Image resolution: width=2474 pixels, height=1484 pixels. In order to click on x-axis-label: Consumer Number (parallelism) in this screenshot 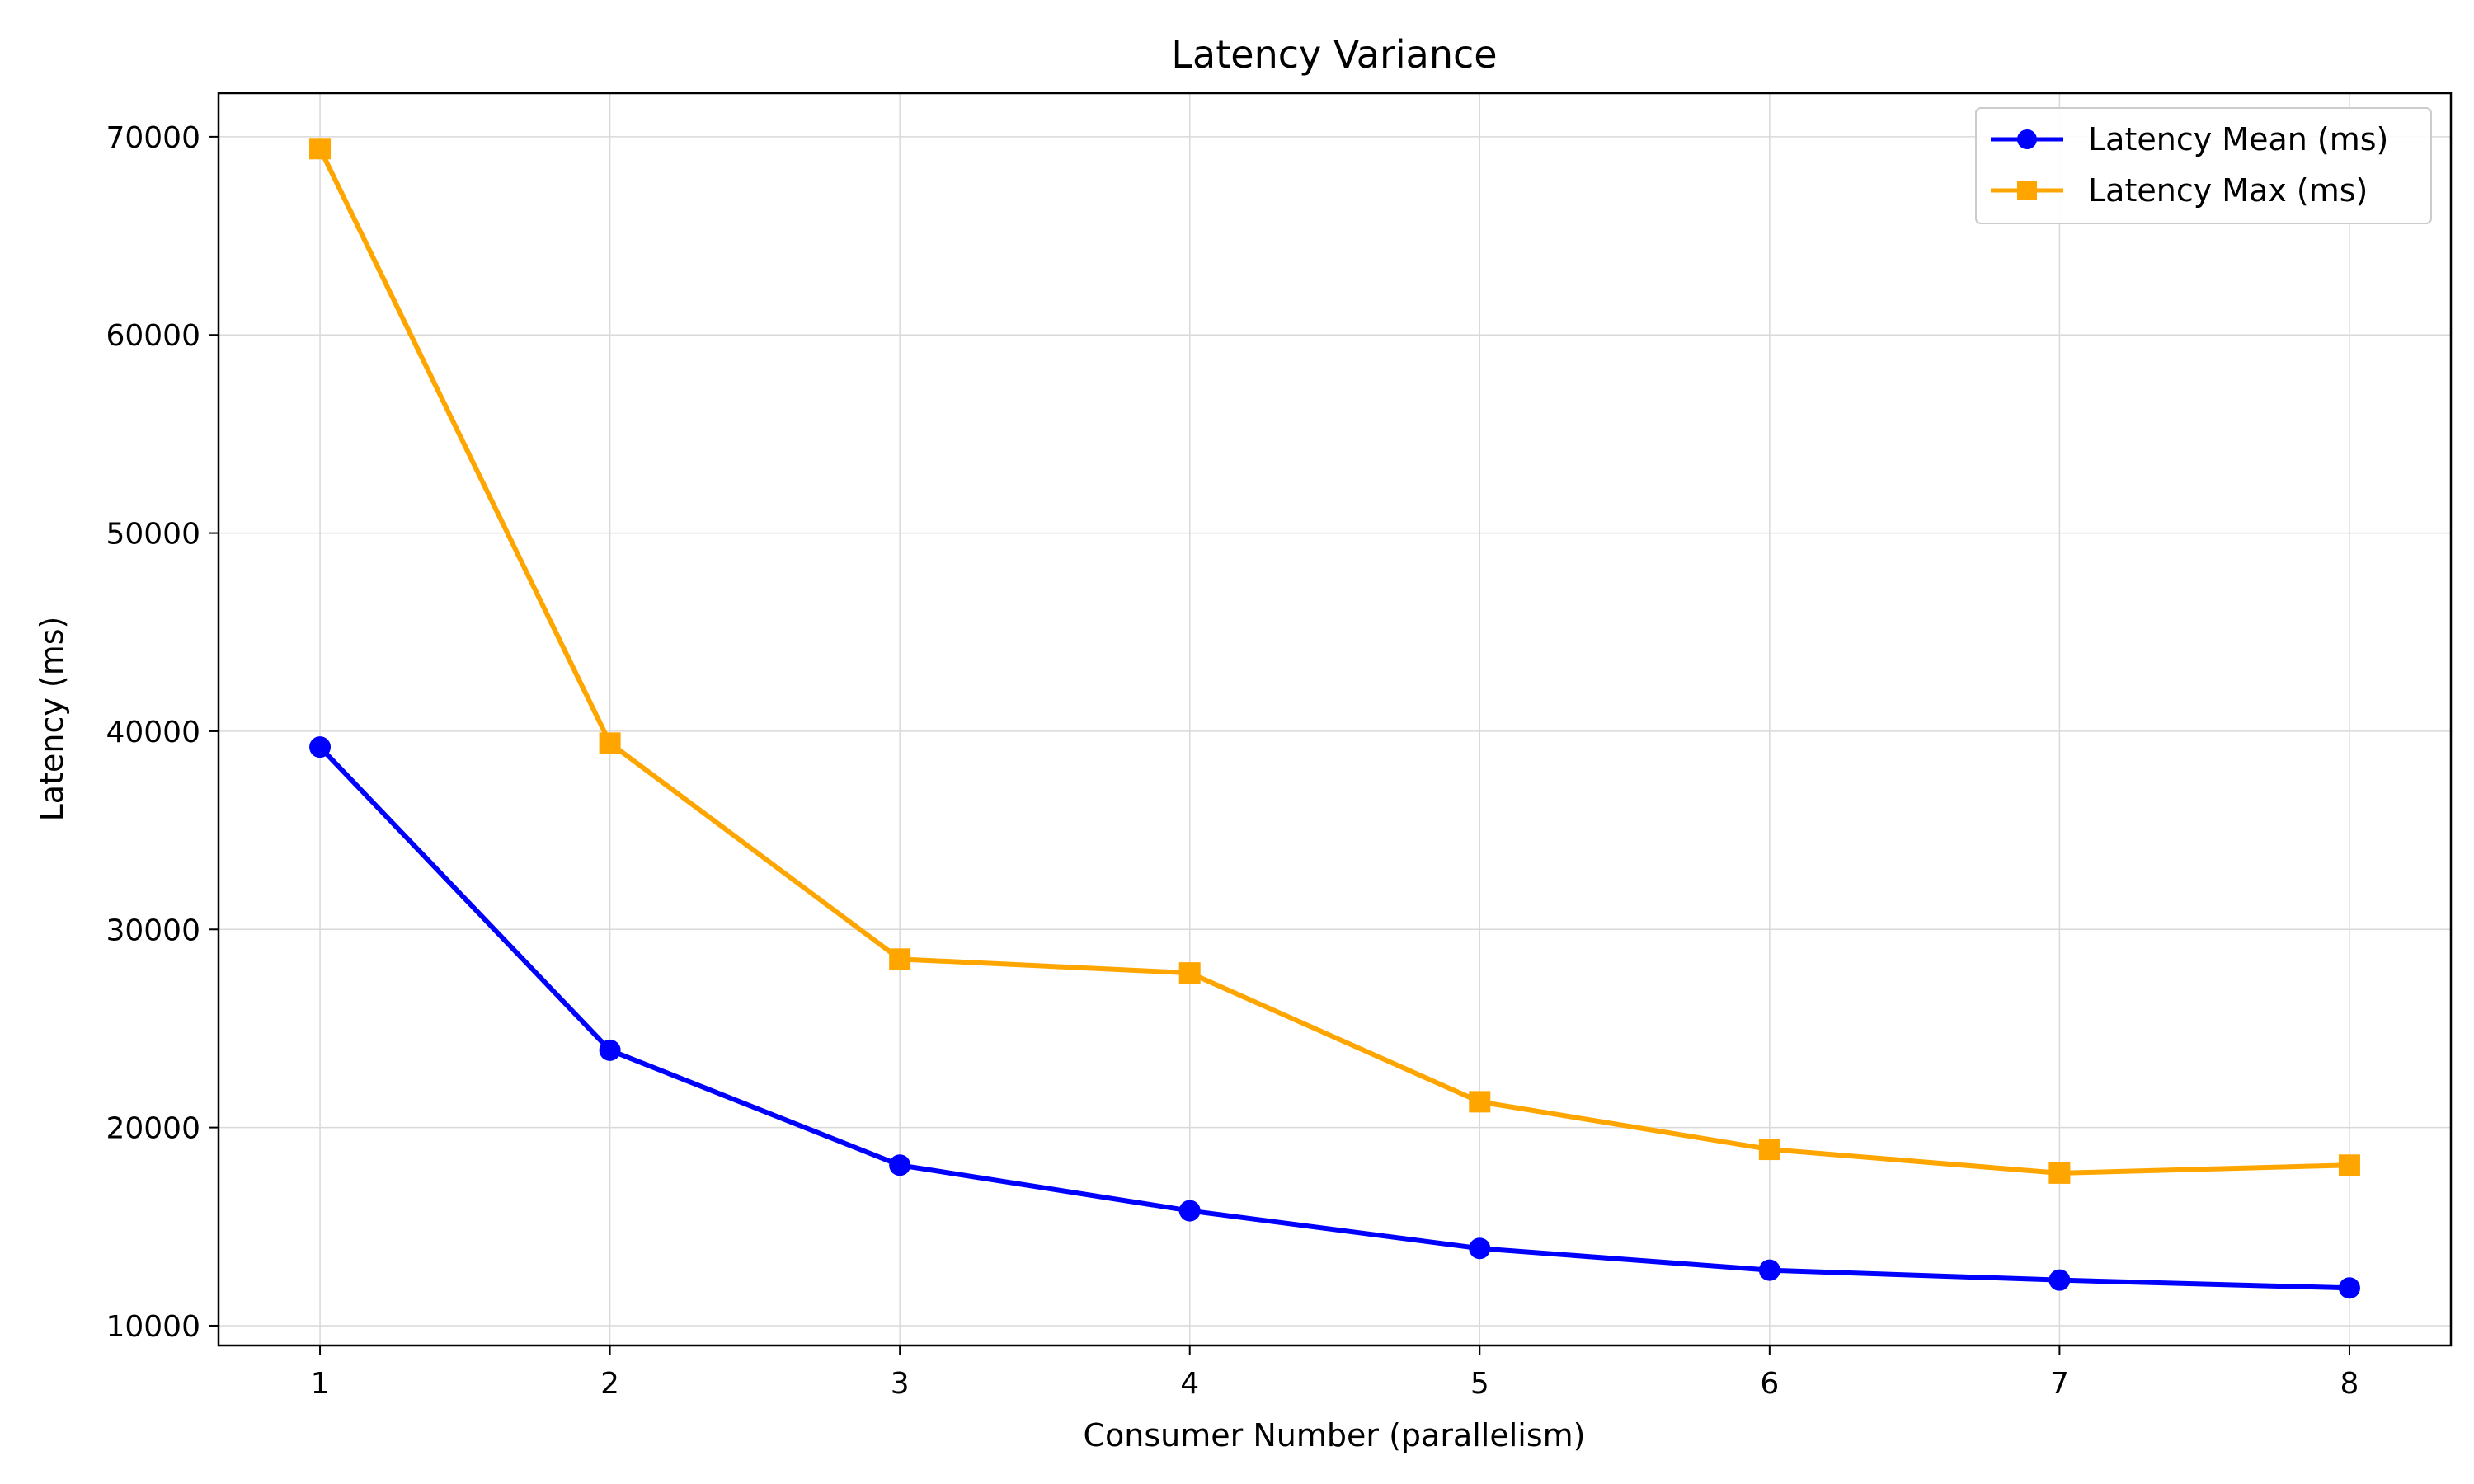, I will do `click(1335, 1435)`.